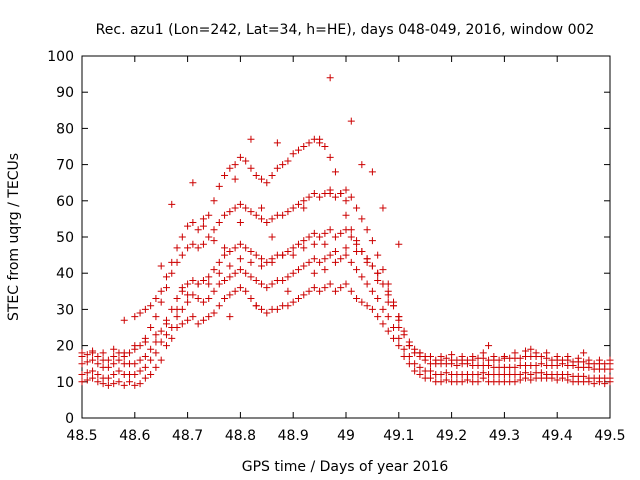 This screenshot has width=640, height=480. Describe the element at coordinates (65, 274) in the screenshot. I see `y-tick-label: 40` at that location.